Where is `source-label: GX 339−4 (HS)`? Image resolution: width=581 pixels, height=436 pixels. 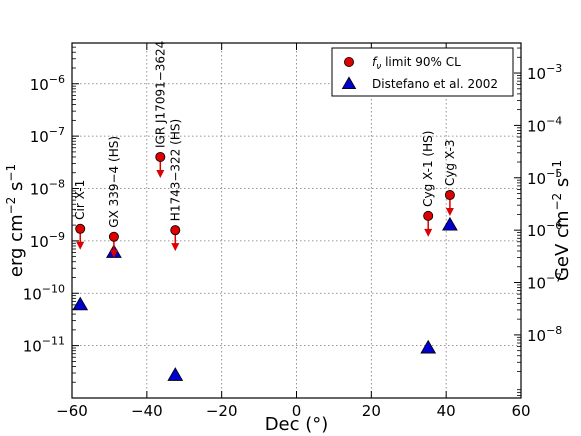 source-label: GX 339−4 (HS) is located at coordinates (114, 182).